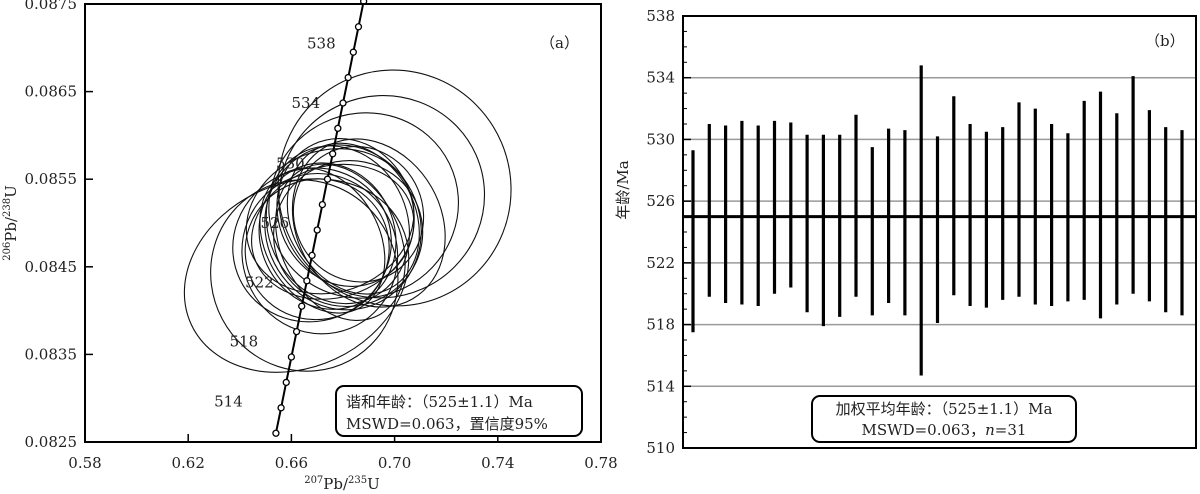  Describe the element at coordinates (660, 386) in the screenshot. I see `y-tick-label-b-1: 514` at that location.